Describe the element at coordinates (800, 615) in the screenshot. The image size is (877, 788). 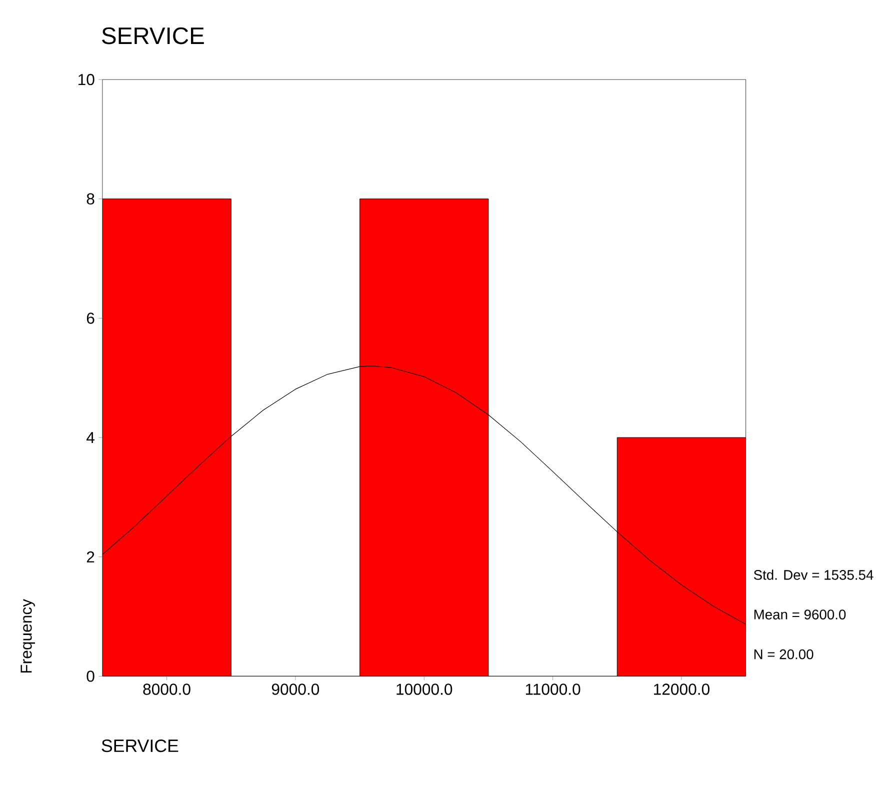
I see `text: Mean = 9600.0` at that location.